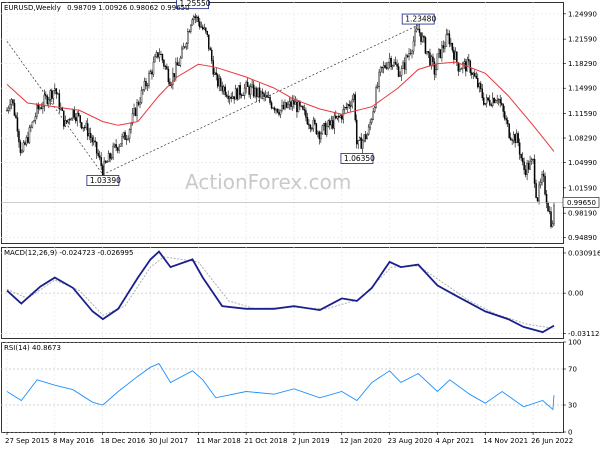  I want to click on y-tick-label: 70, so click(572, 370).